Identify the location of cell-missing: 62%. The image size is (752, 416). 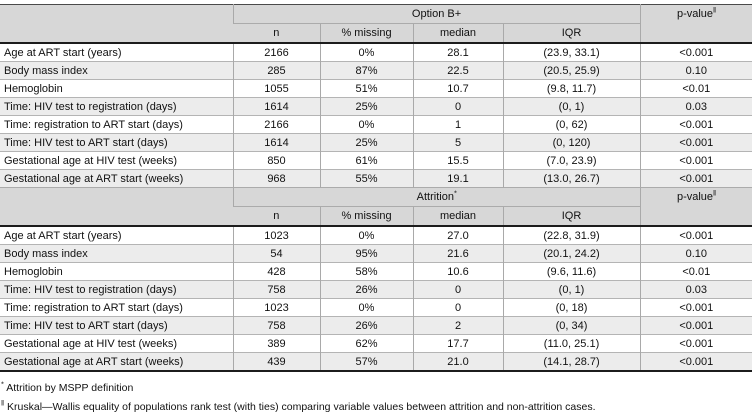
(366, 343).